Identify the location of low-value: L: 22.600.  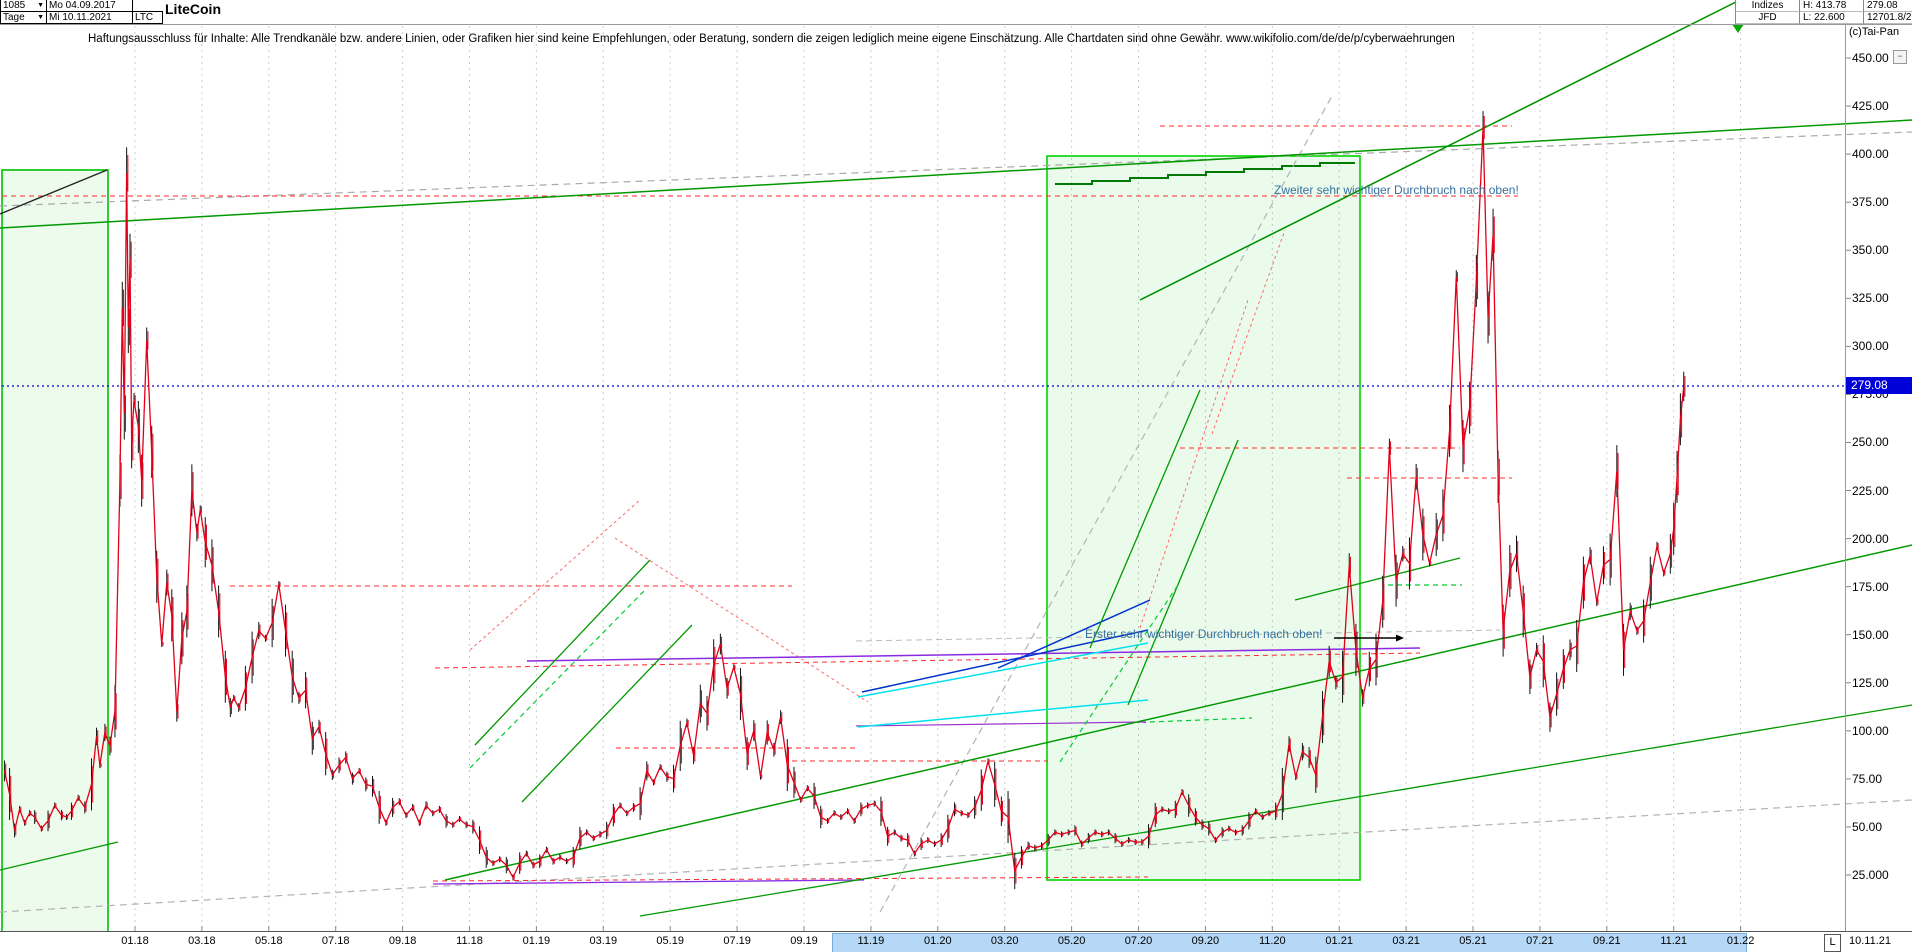
(1831, 18).